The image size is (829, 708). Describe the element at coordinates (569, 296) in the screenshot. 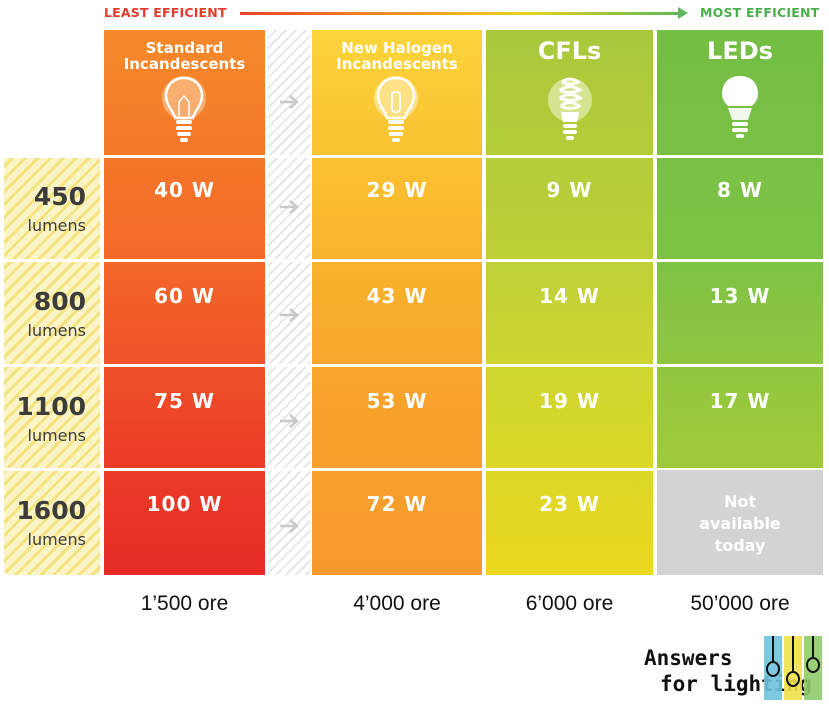

I see `wattage-cell: 14 W` at that location.